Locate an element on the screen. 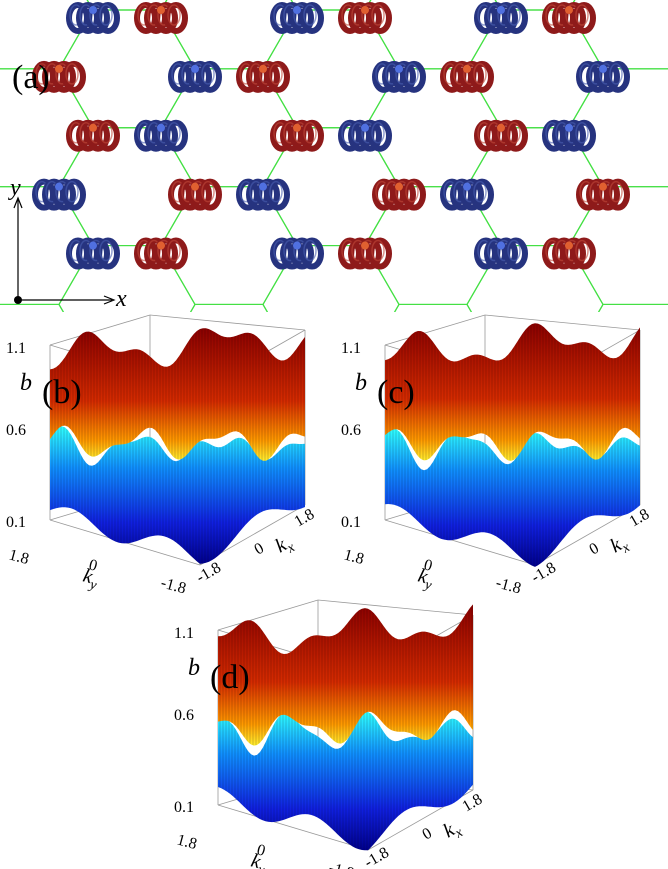  panel-label: (a) is located at coordinates (31, 77).